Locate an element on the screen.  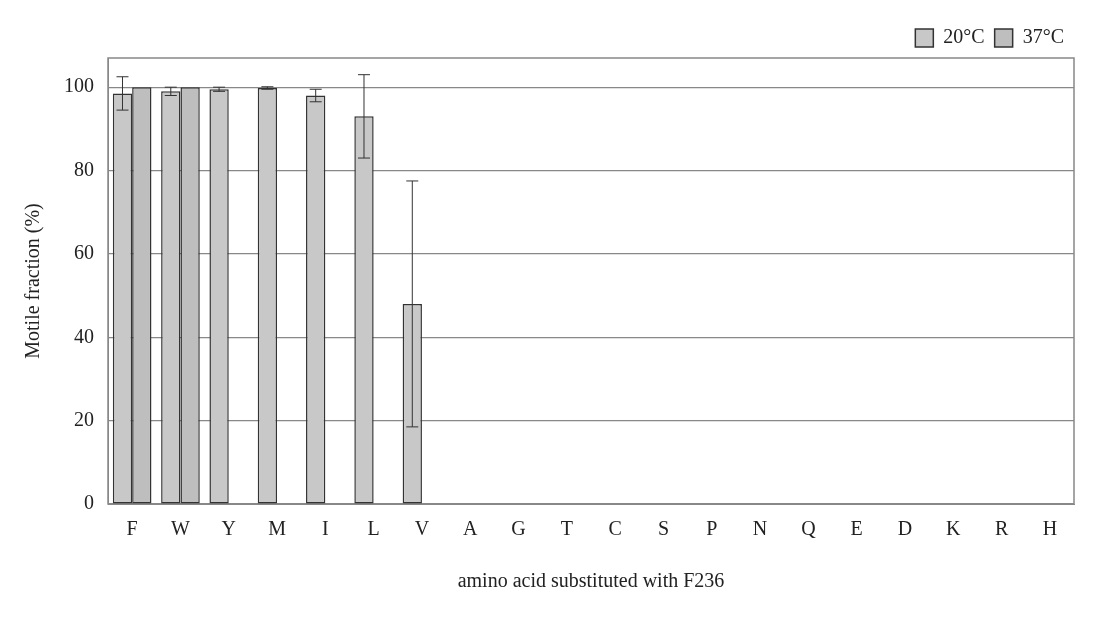
legend-label: 37°C is located at coordinates (1043, 36).